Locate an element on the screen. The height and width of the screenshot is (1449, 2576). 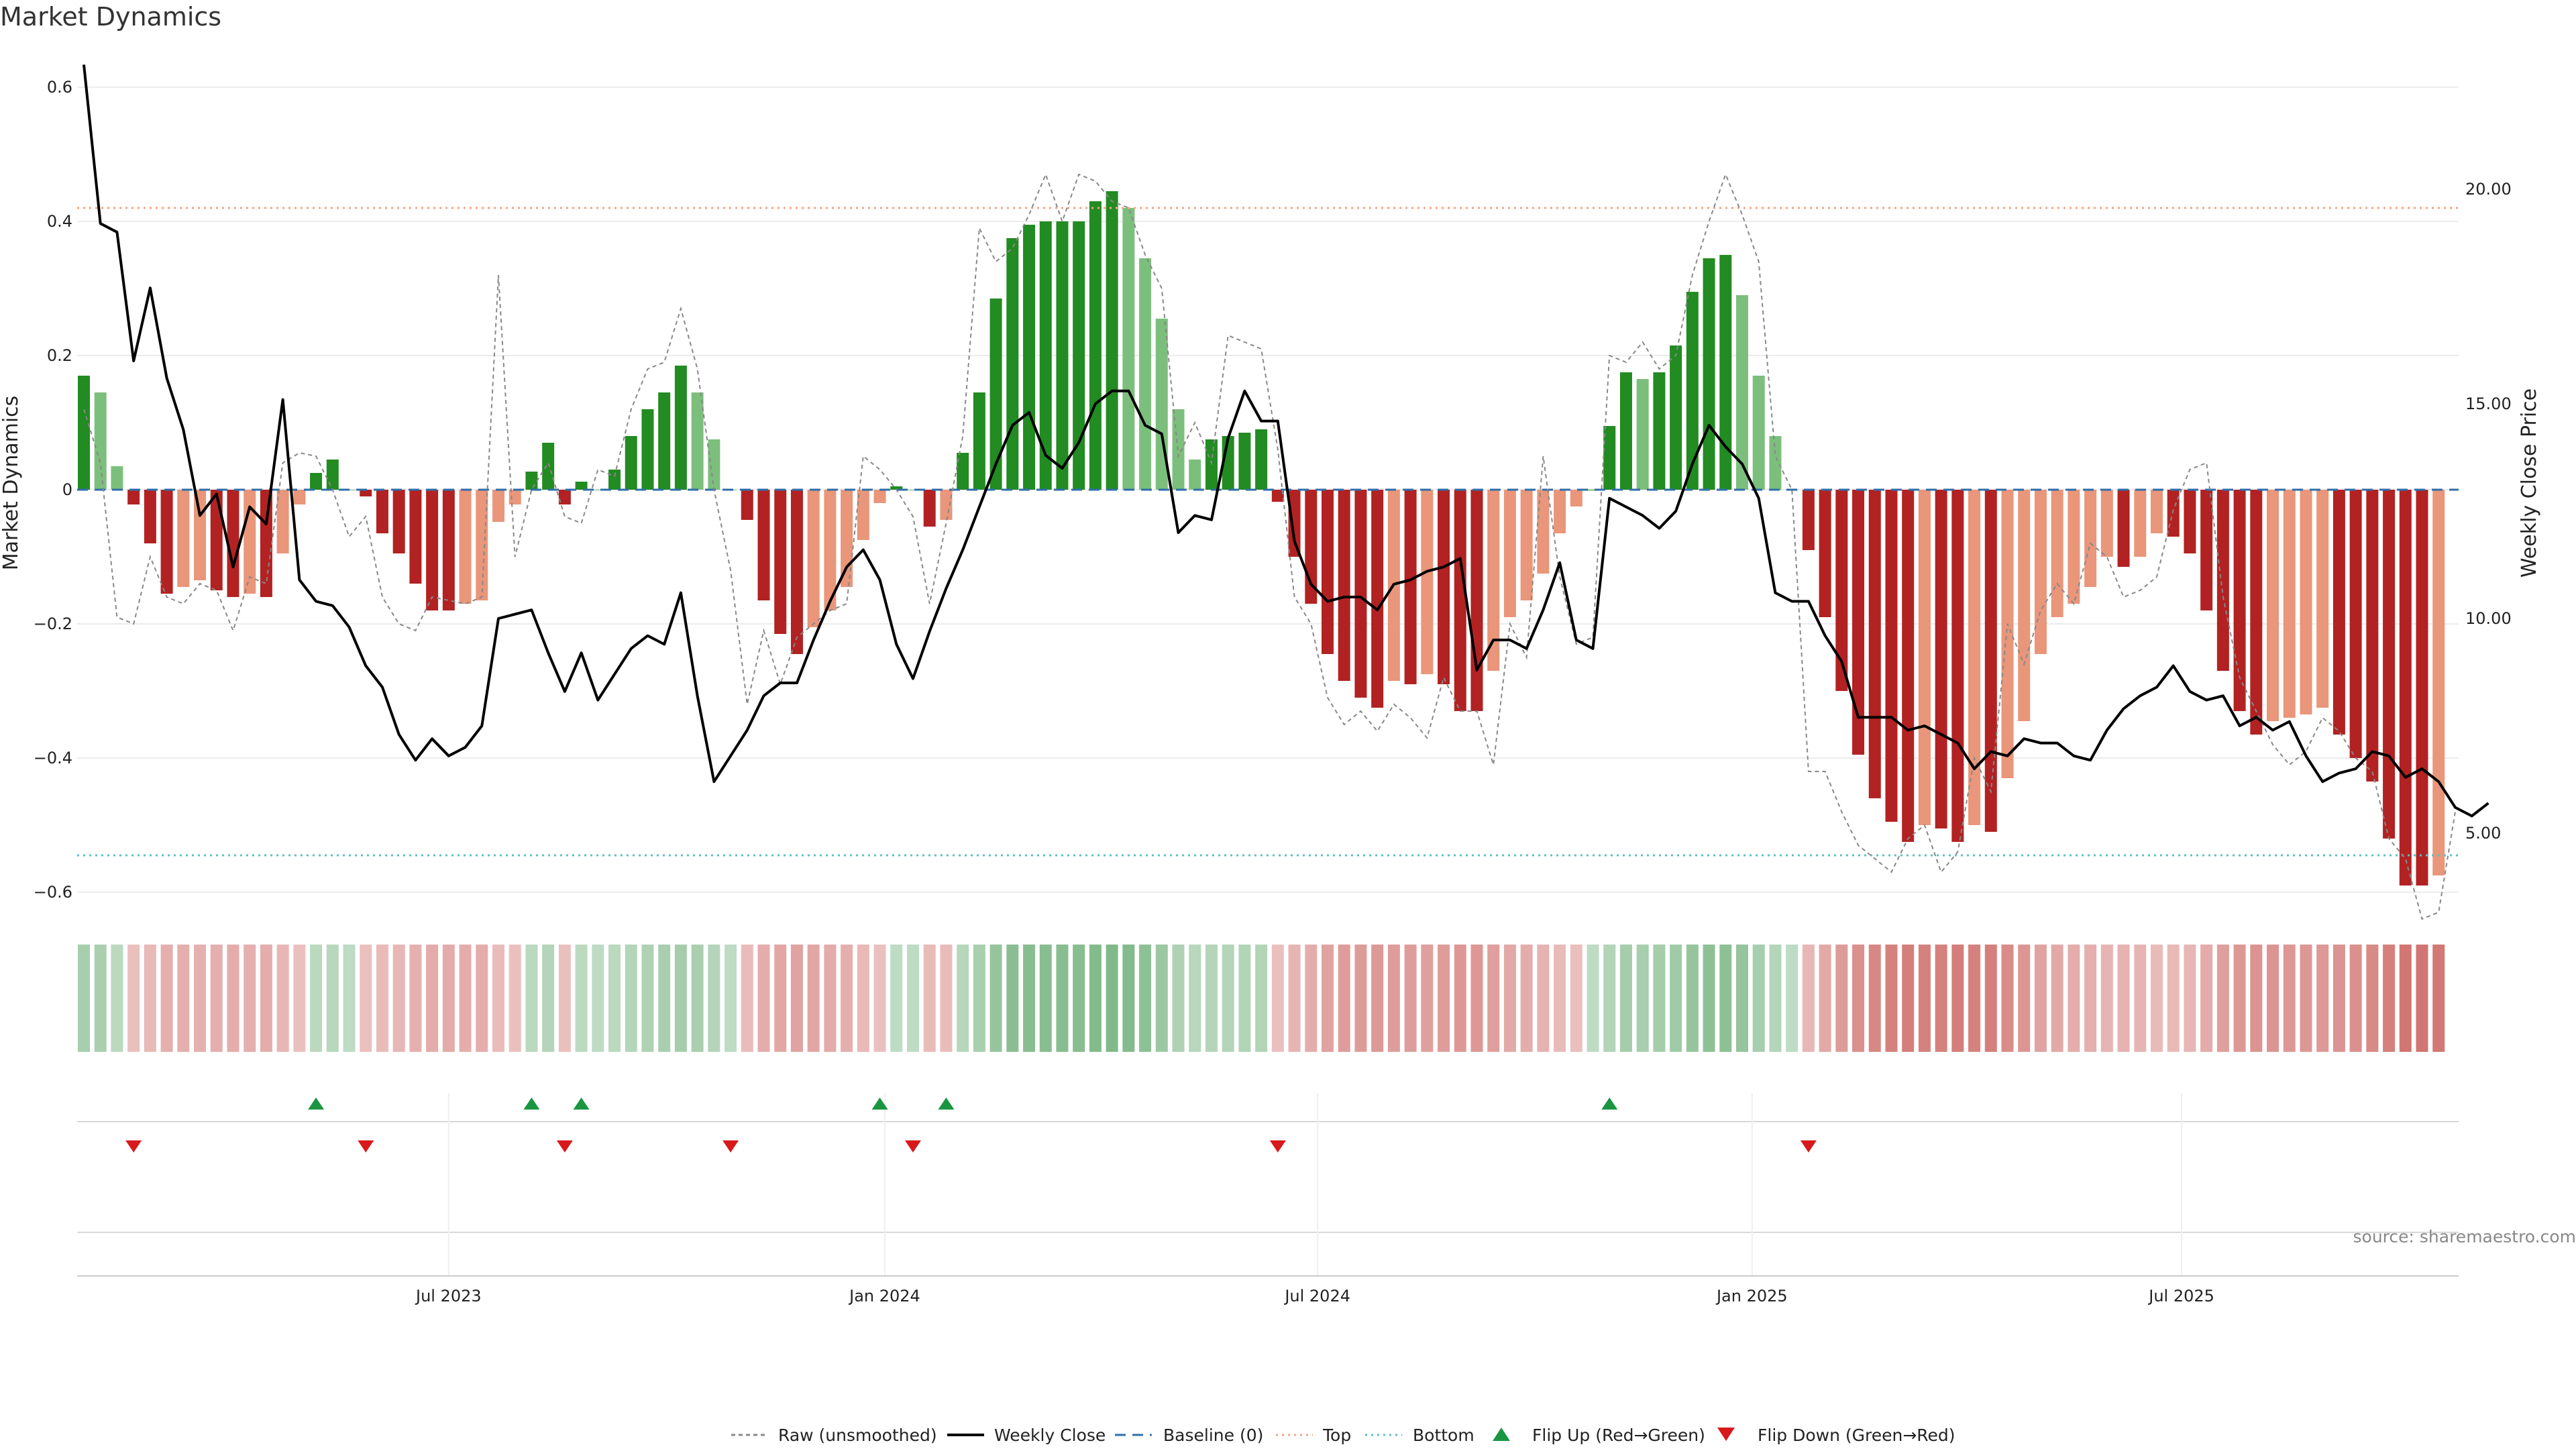
left-tick-label: −0.2 is located at coordinates (53, 623).